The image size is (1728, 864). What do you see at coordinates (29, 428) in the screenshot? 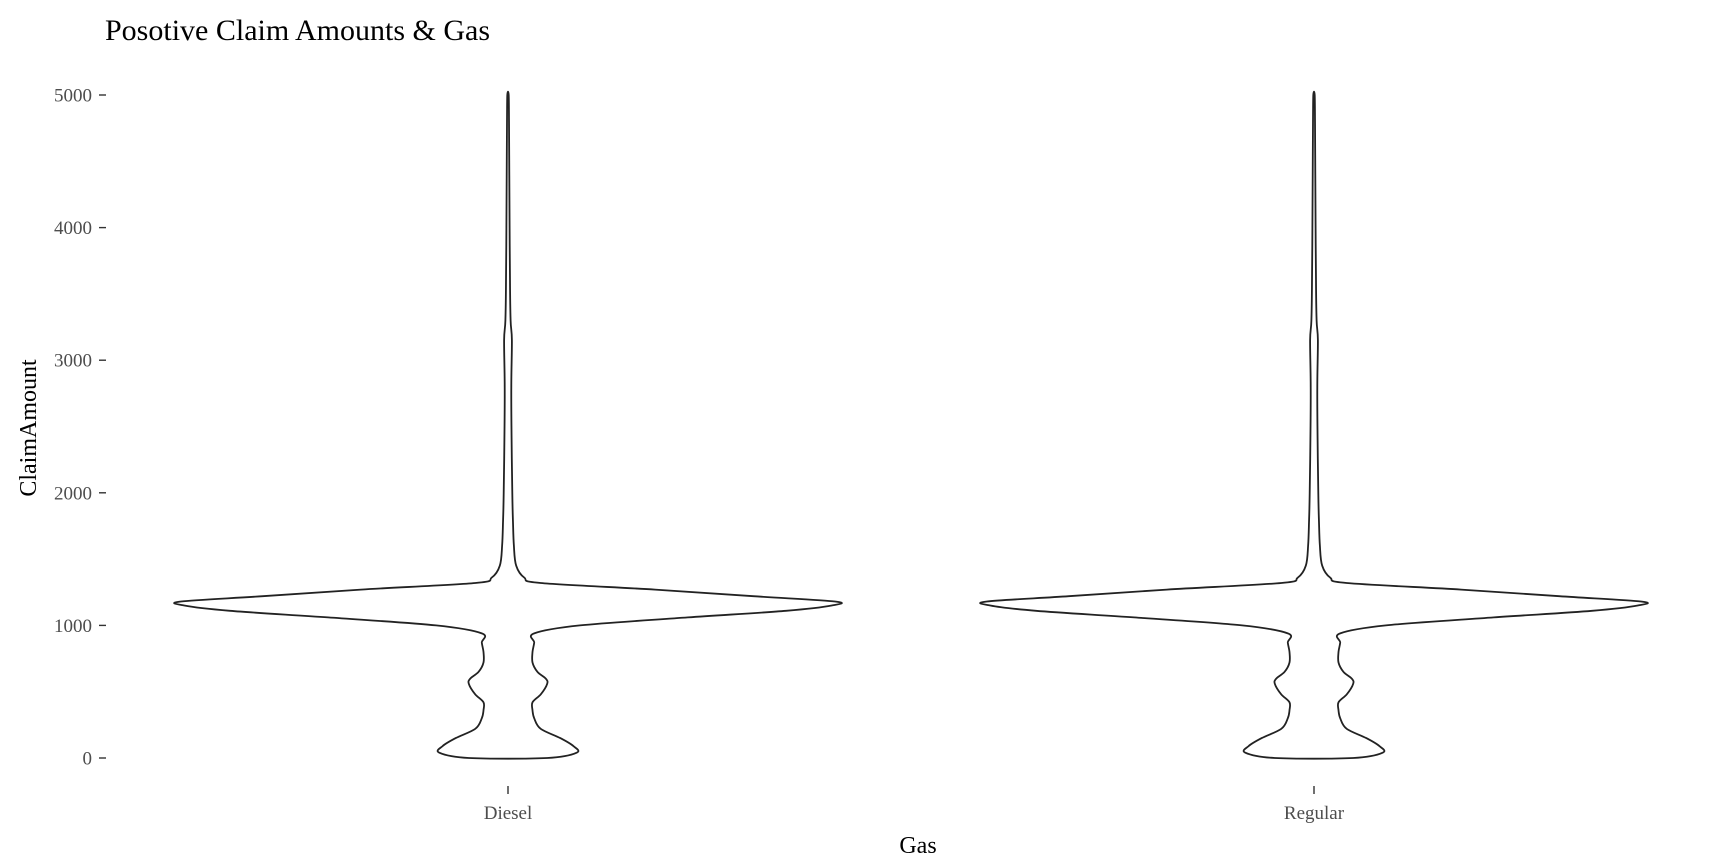
I see `y-axis-title: ClaimAmount` at bounding box center [29, 428].